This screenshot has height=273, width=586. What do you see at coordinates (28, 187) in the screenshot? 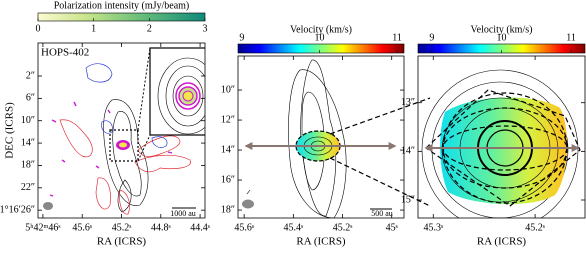
I see `y-tick-label: 22″` at bounding box center [28, 187].